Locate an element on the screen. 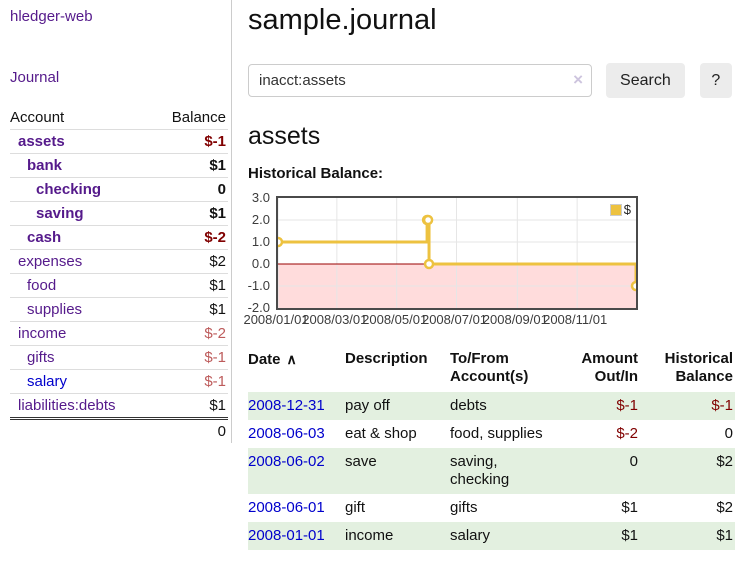 The image size is (742, 582). sidebar-account-cash: cash is located at coordinates (44, 237).